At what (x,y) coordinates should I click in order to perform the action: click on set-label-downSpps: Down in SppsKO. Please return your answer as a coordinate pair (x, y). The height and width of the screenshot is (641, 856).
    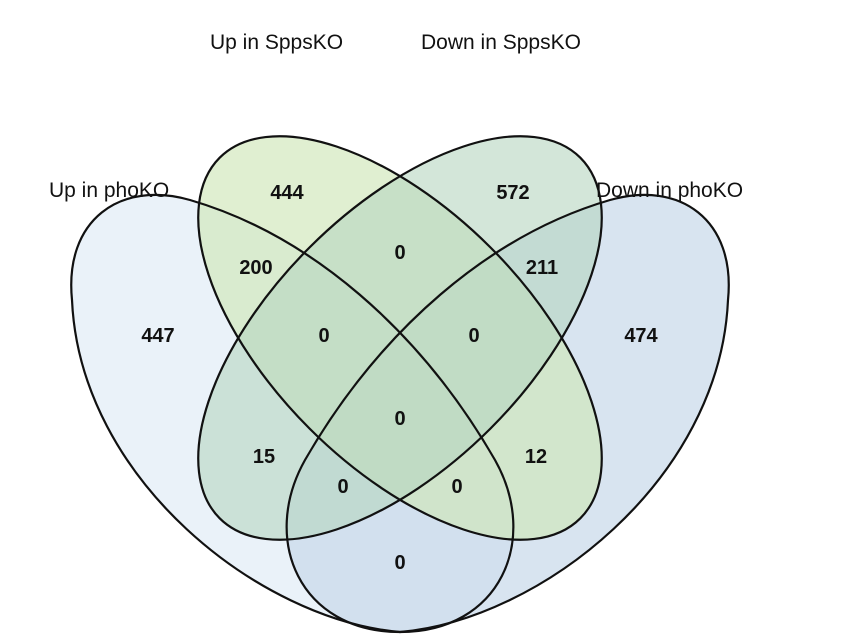
    Looking at the image, I should click on (501, 42).